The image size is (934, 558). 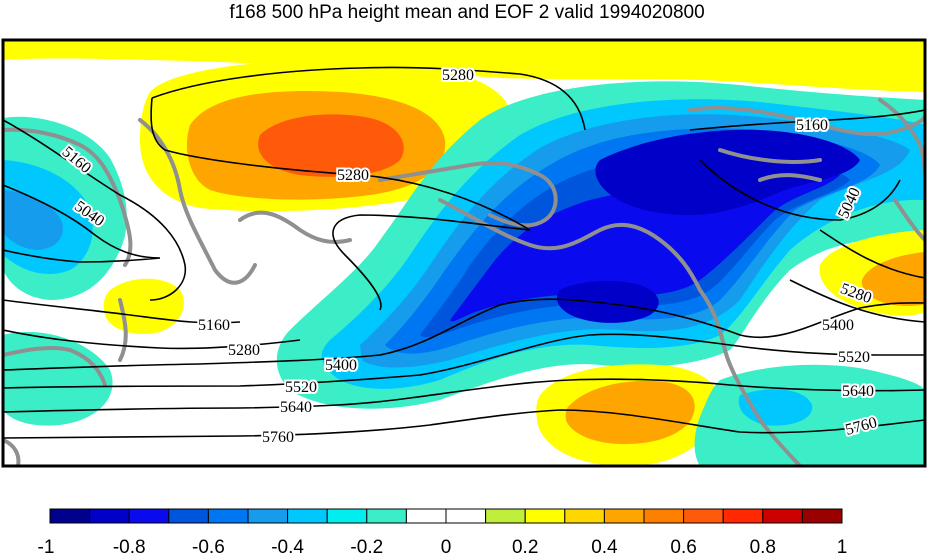 I want to click on colorbar-tick-label: 0.4, so click(x=604, y=547).